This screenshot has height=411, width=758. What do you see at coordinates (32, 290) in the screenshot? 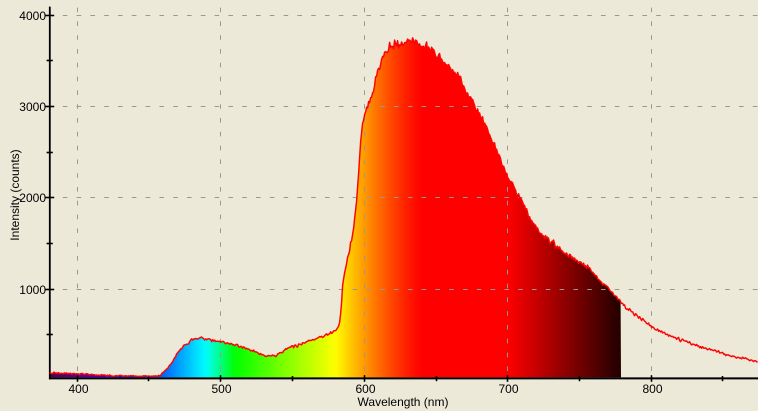
I see `svg-text: 1000` at bounding box center [32, 290].